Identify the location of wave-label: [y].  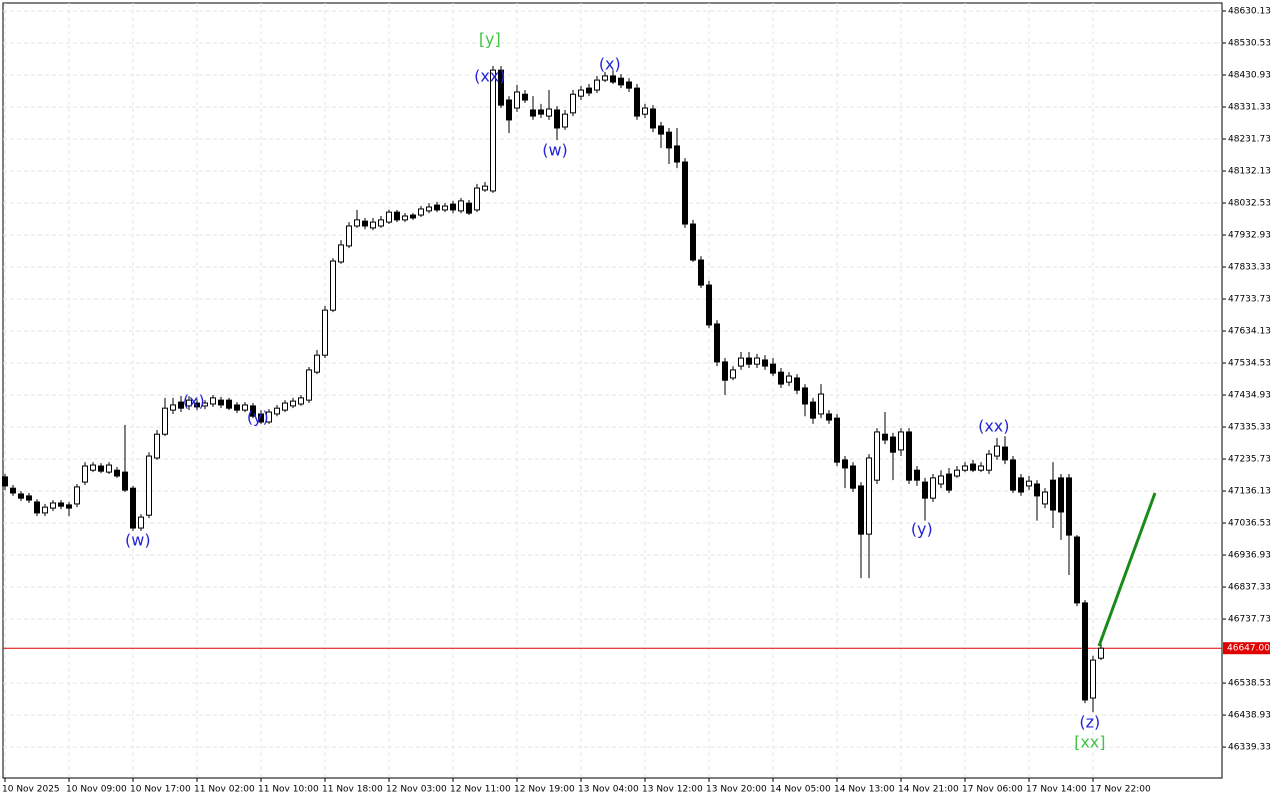
(490, 38).